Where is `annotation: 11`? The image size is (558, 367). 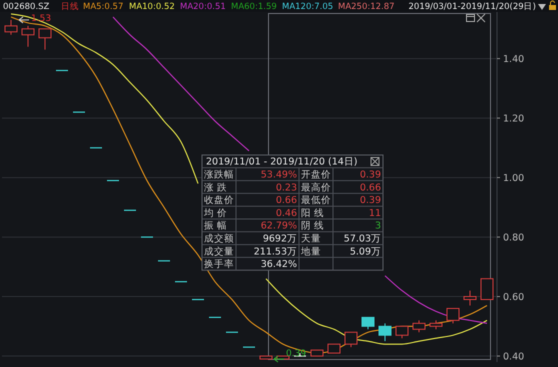 annotation: 11 is located at coordinates (374, 213).